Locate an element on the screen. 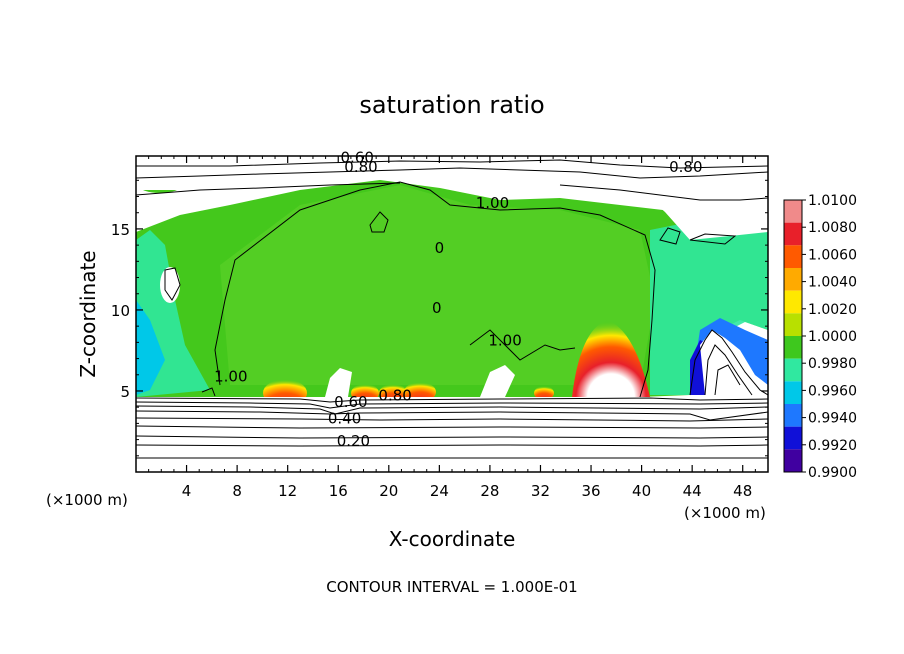  x-unit-right: (×1000 m) is located at coordinates (725, 513).